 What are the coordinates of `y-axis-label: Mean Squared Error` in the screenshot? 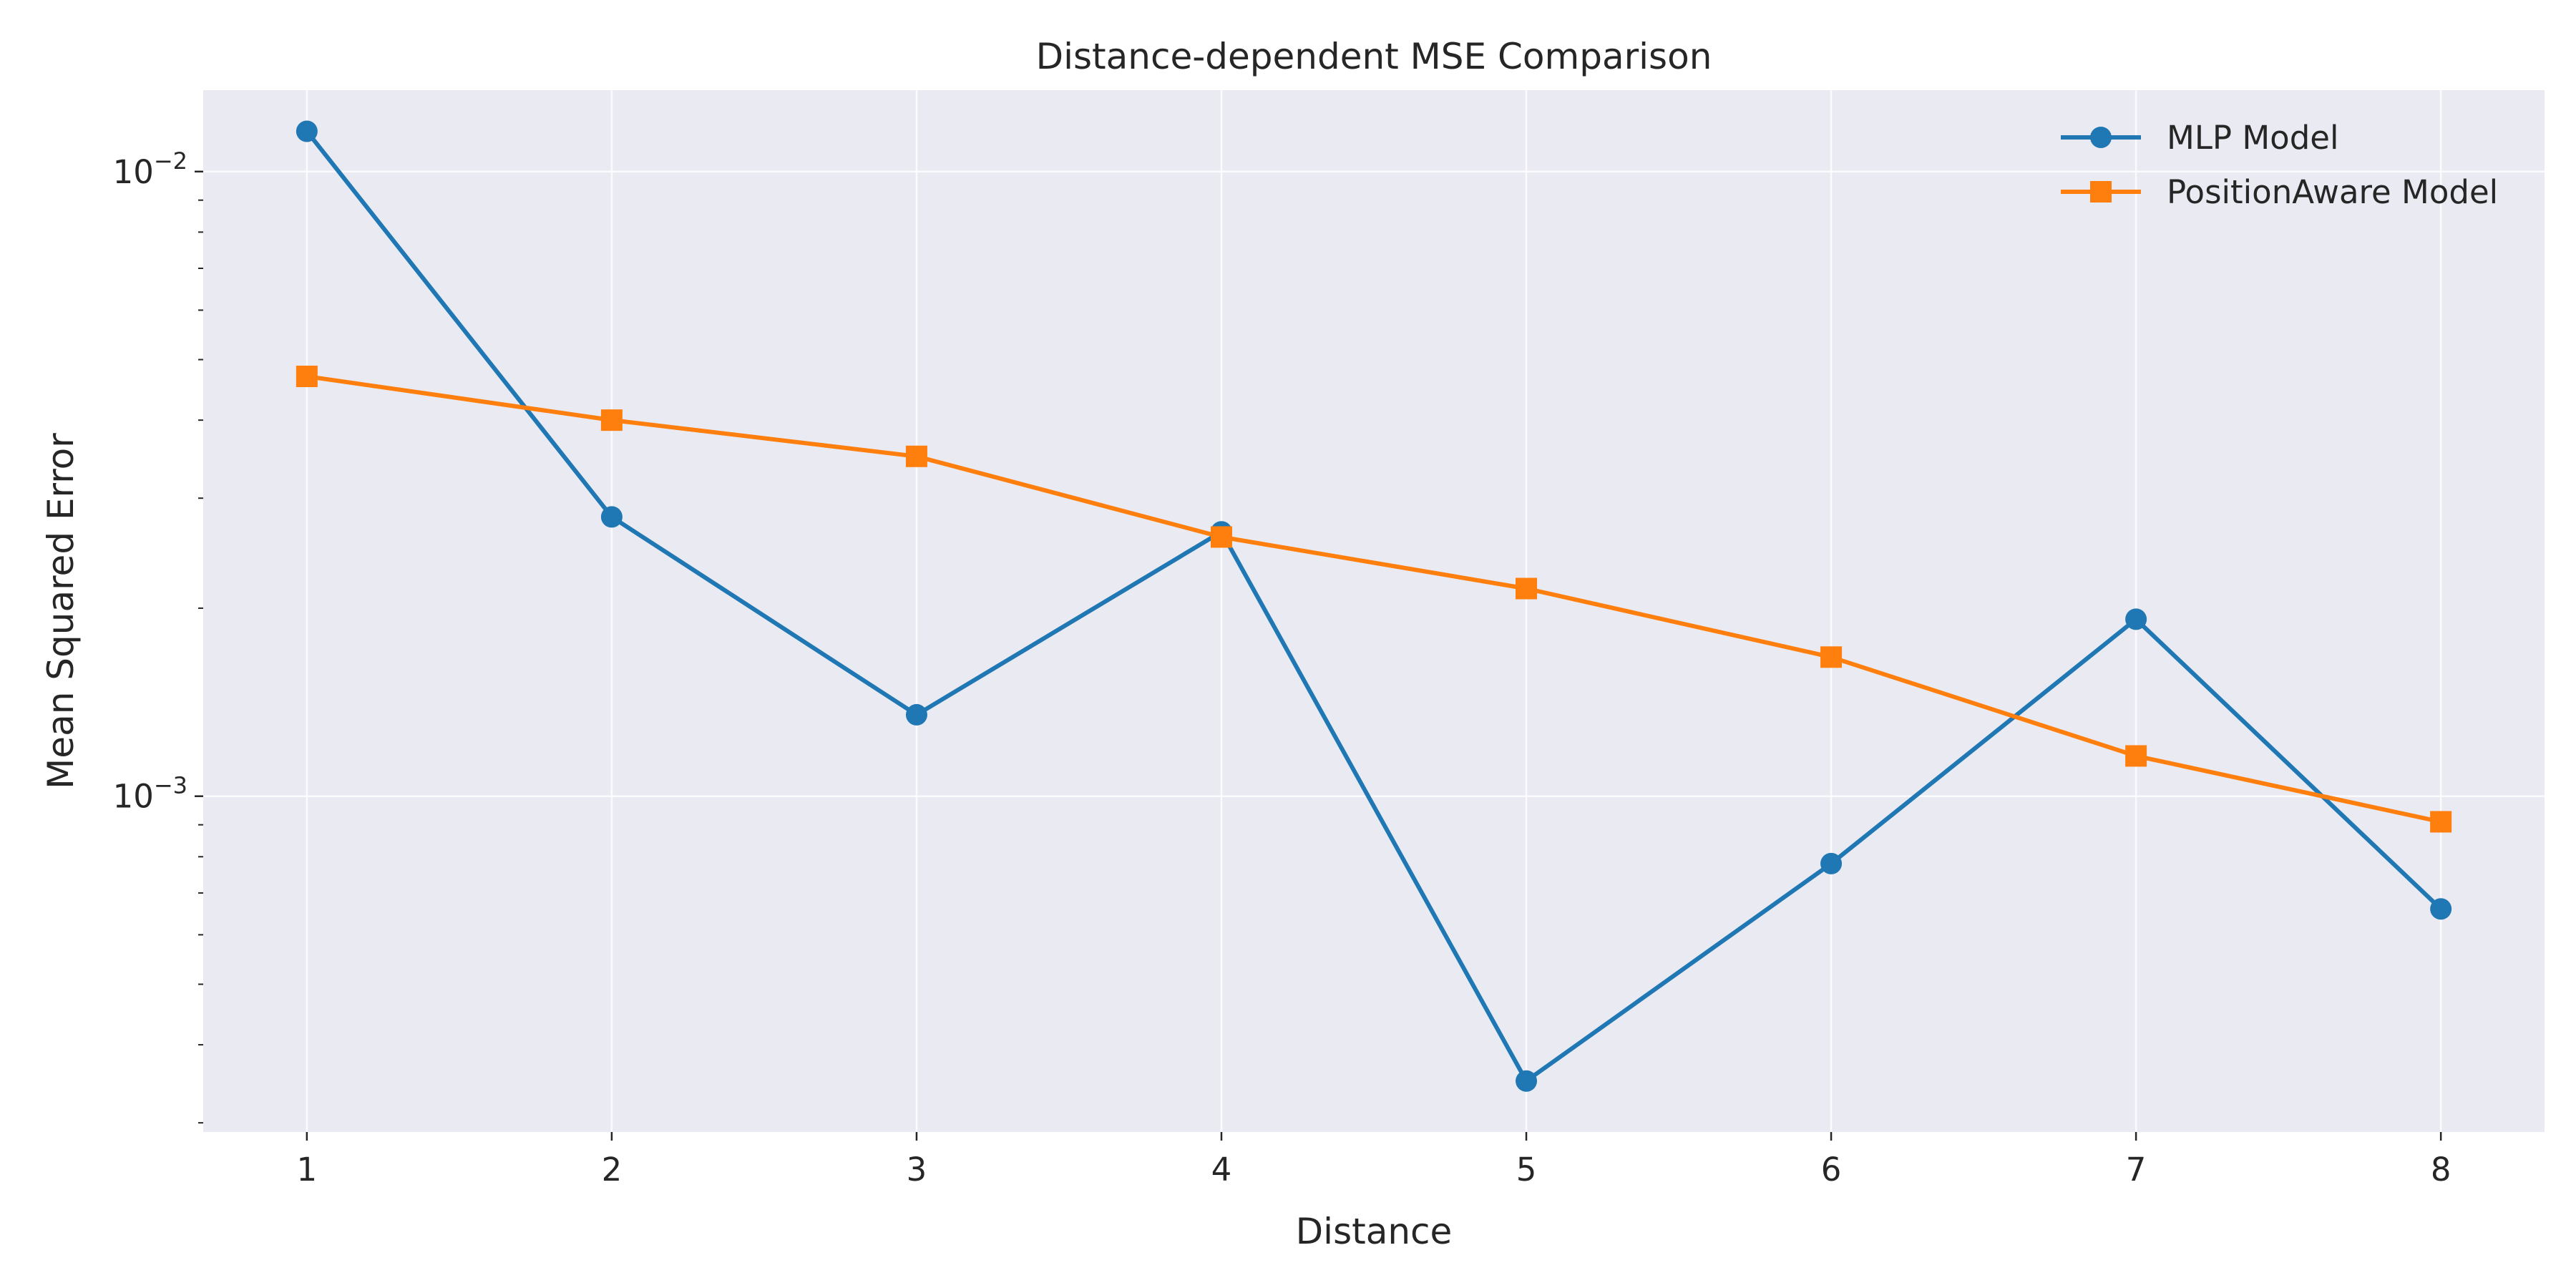 It's located at (61, 611).